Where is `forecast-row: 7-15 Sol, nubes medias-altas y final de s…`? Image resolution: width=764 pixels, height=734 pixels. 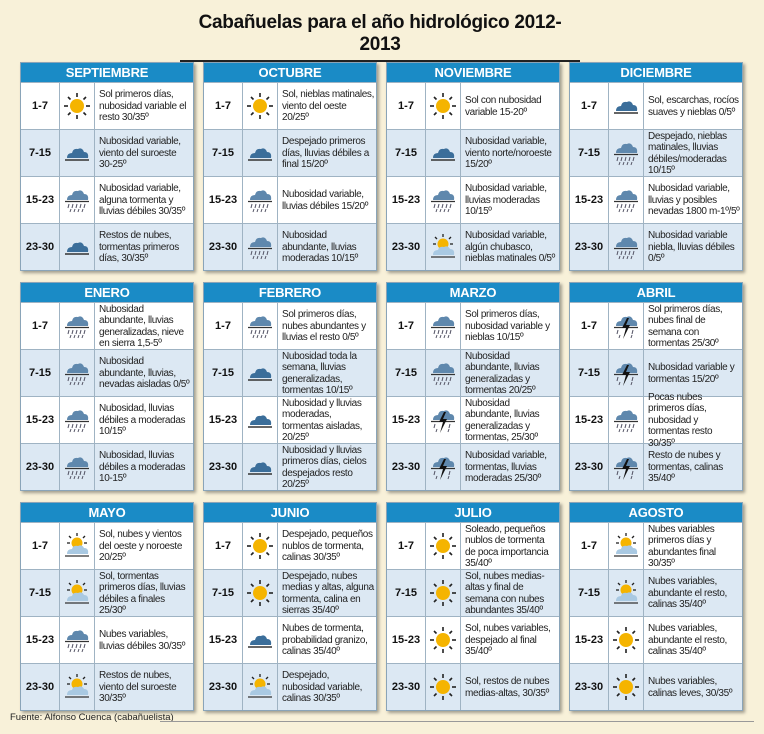 forecast-row: 7-15 Sol, nubes medias-altas y final de s… is located at coordinates (473, 592).